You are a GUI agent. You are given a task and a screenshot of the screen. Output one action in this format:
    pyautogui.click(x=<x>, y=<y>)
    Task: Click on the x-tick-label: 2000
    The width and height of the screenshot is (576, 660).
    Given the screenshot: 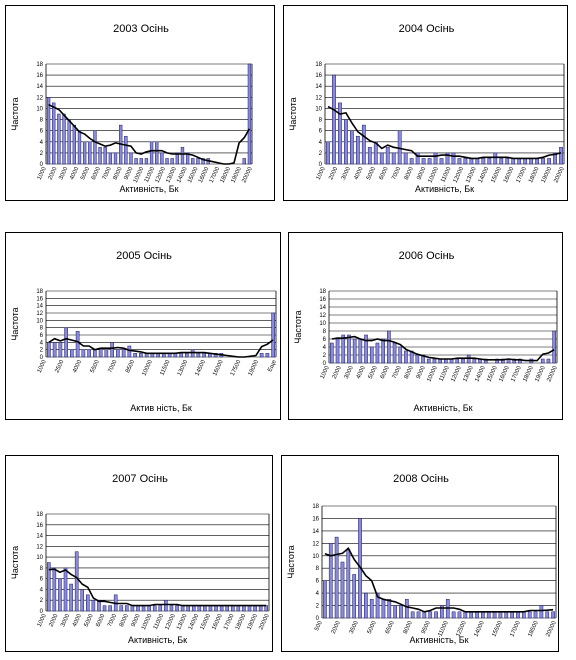 What is the action you would take?
    pyautogui.click(x=337, y=372)
    